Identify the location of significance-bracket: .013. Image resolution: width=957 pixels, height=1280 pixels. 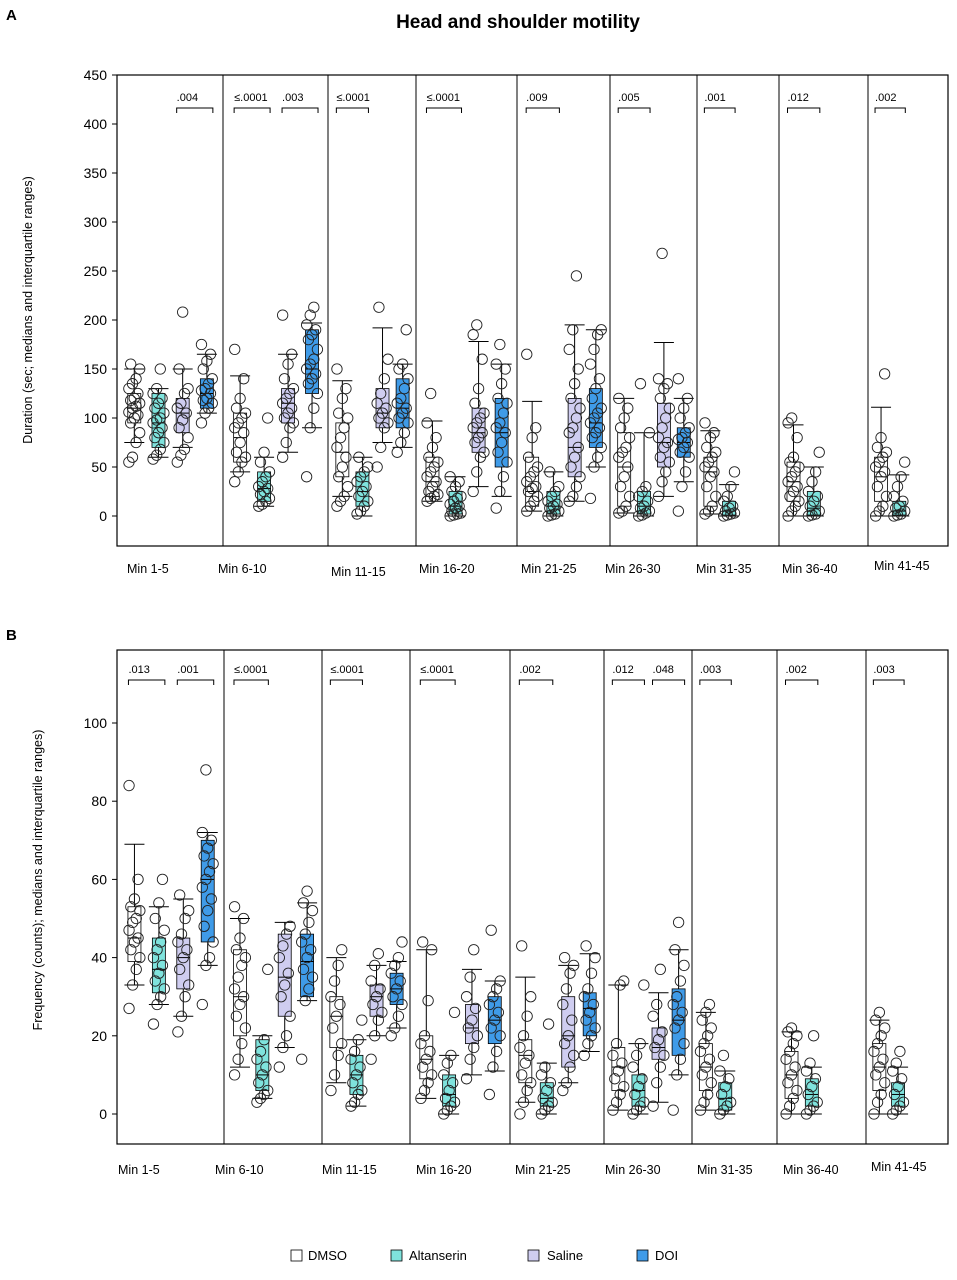
(146, 674).